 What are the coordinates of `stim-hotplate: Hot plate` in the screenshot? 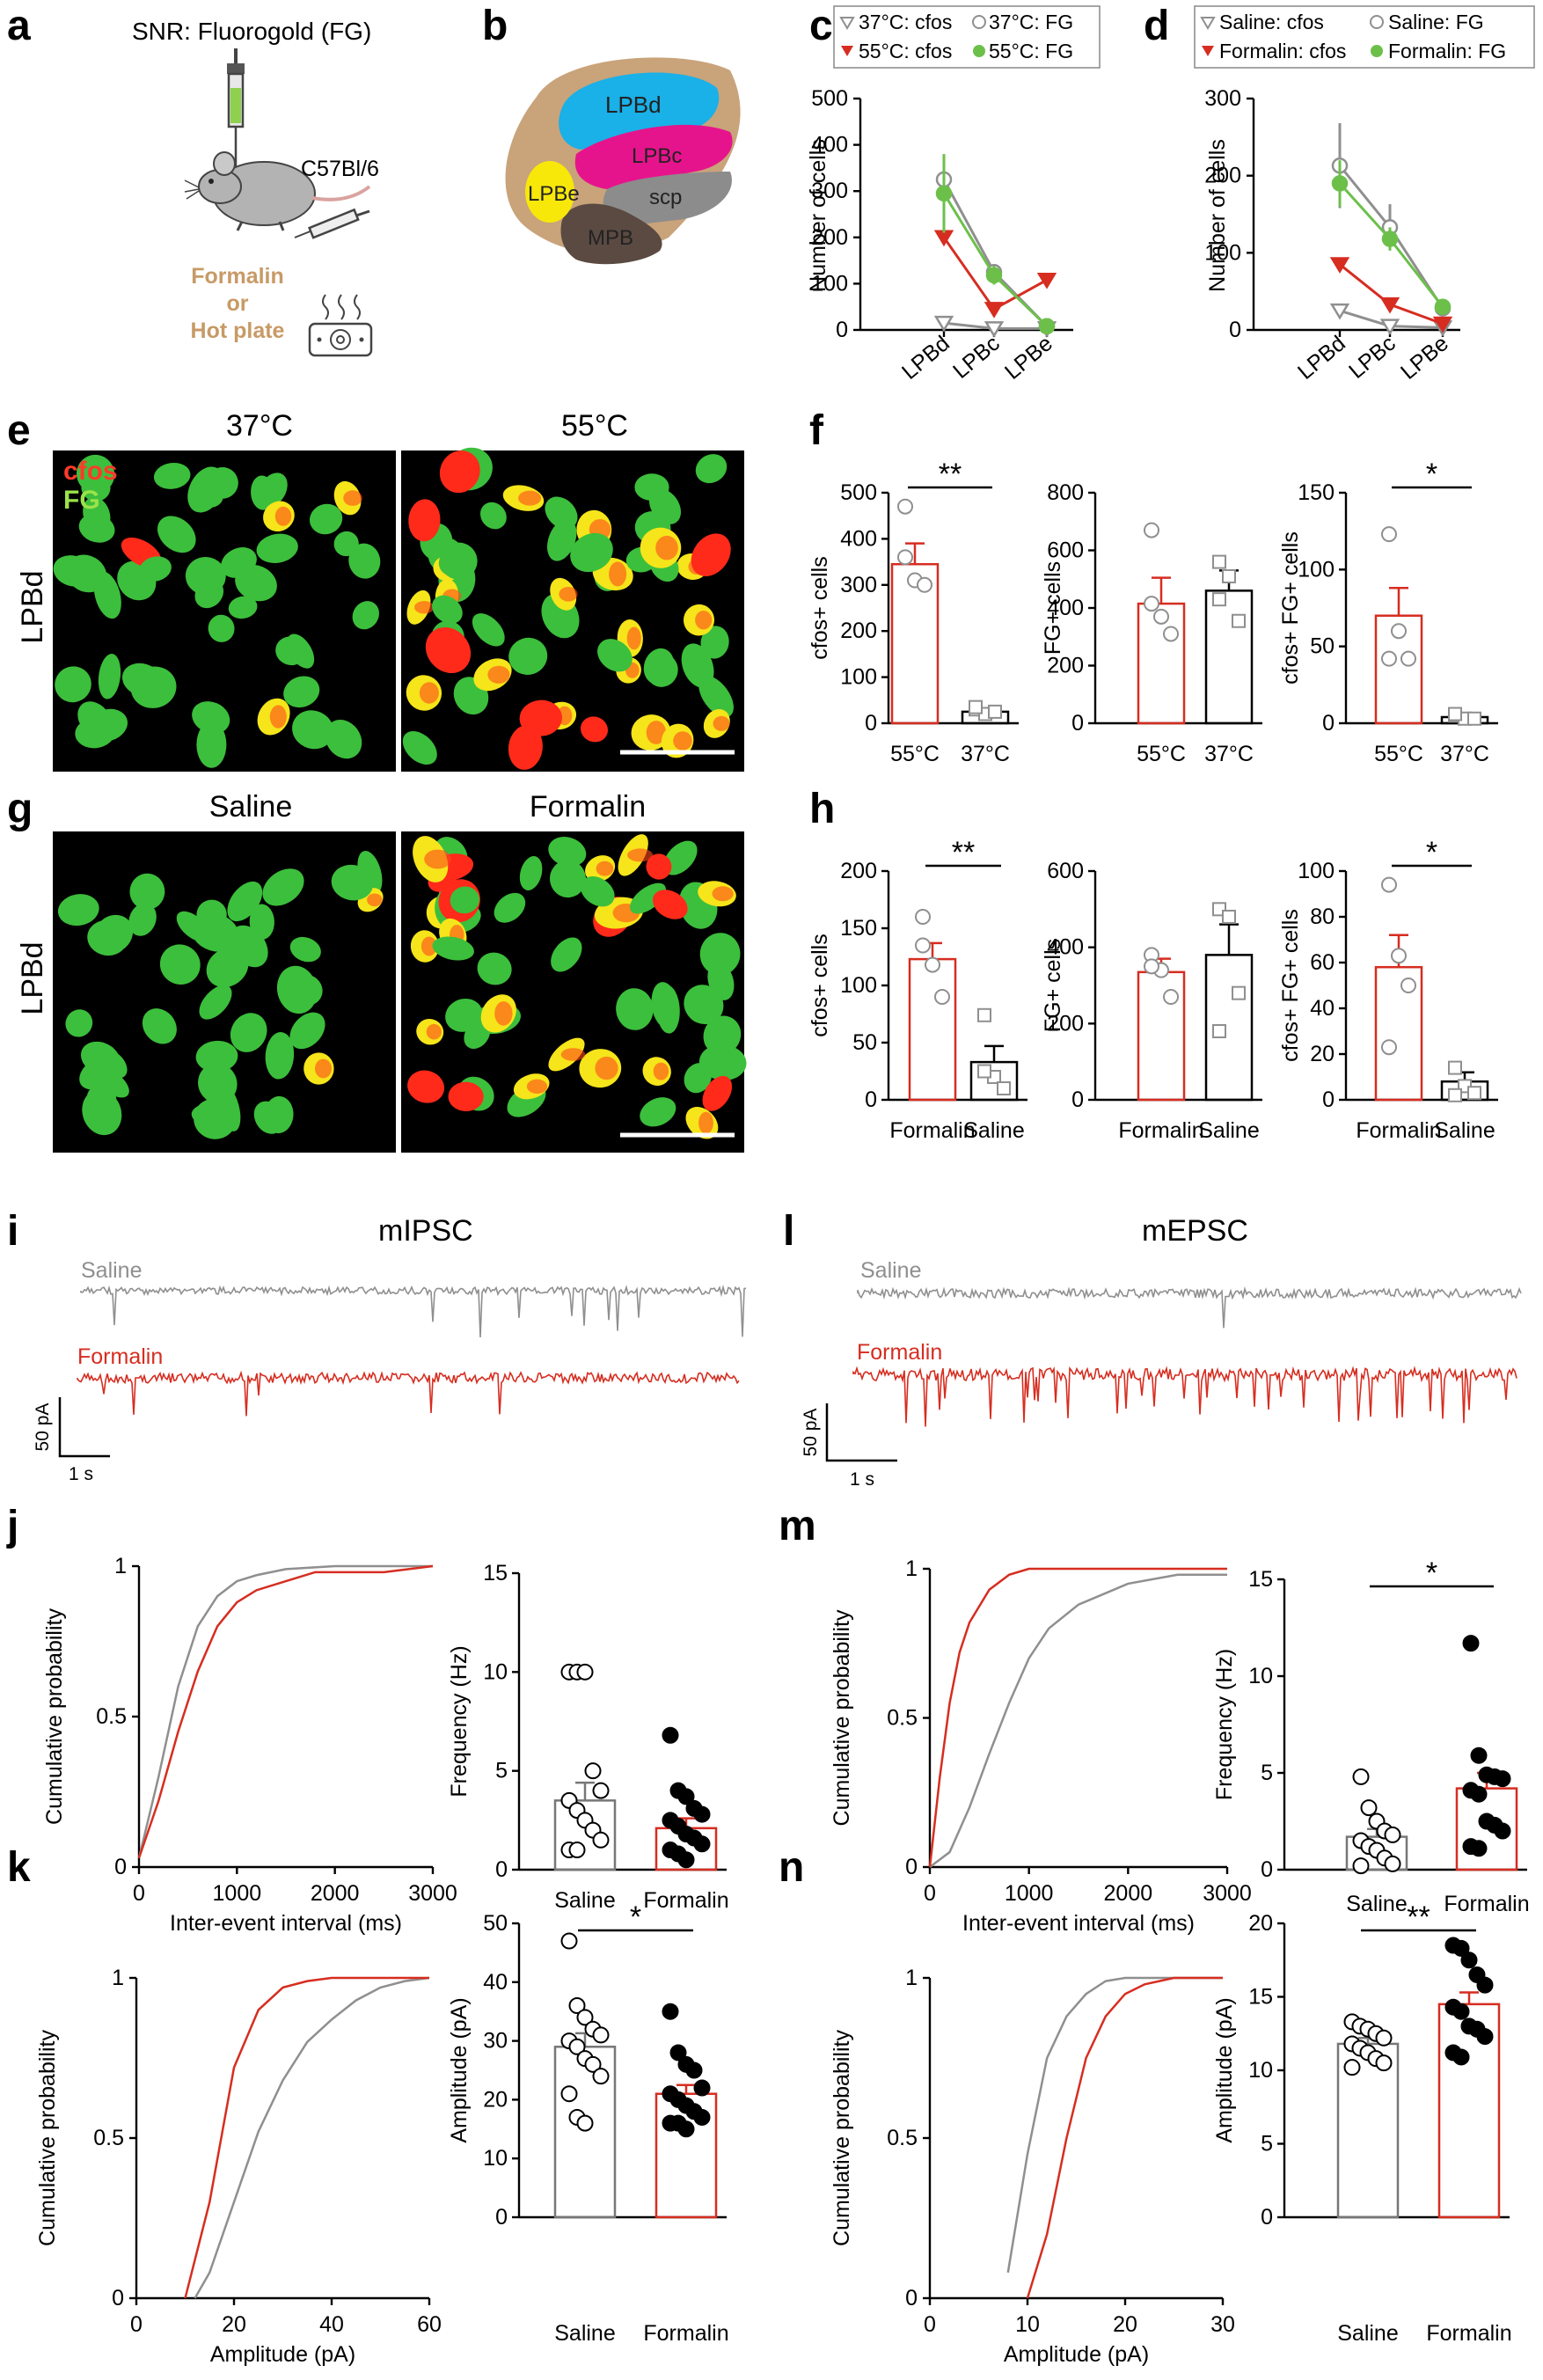 It's located at (238, 331).